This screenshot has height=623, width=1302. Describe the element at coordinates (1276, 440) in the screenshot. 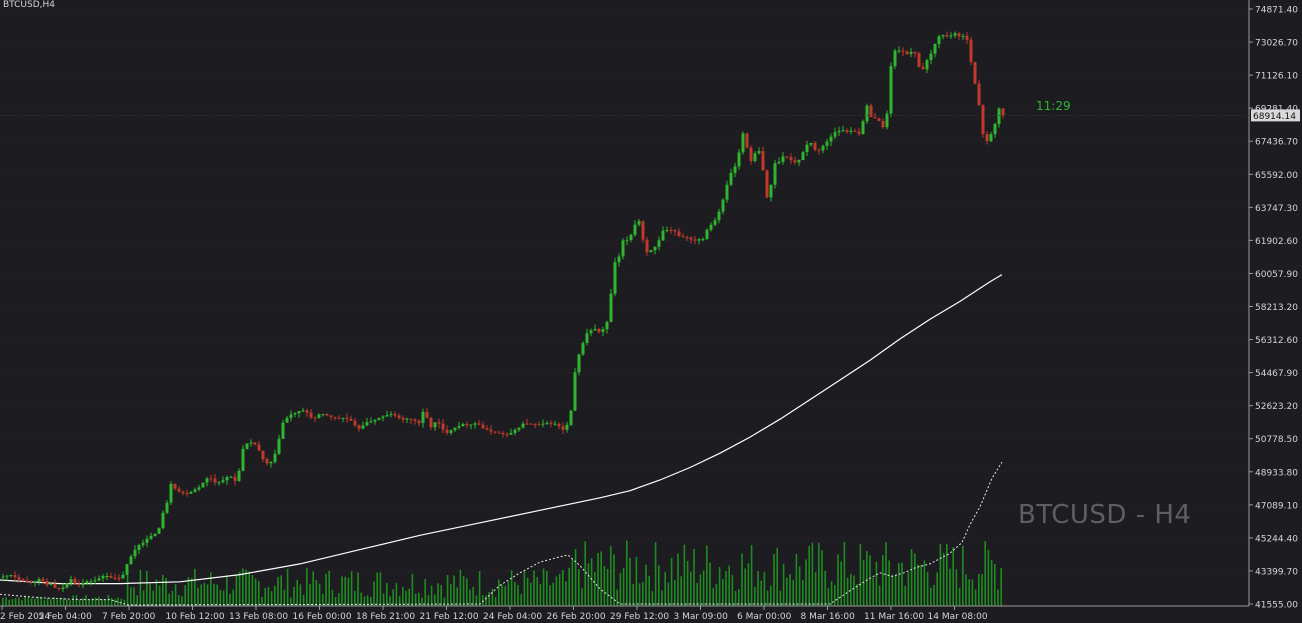

I see `price-tick-label: 50778.50` at that location.